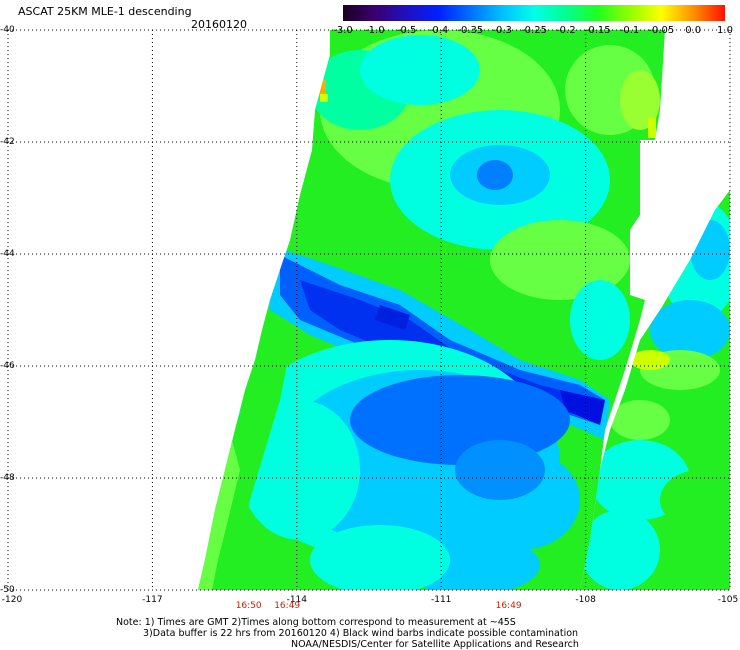 The height and width of the screenshot is (650, 740). Describe the element at coordinates (585, 600) in the screenshot. I see `longitude-label: -108` at that location.